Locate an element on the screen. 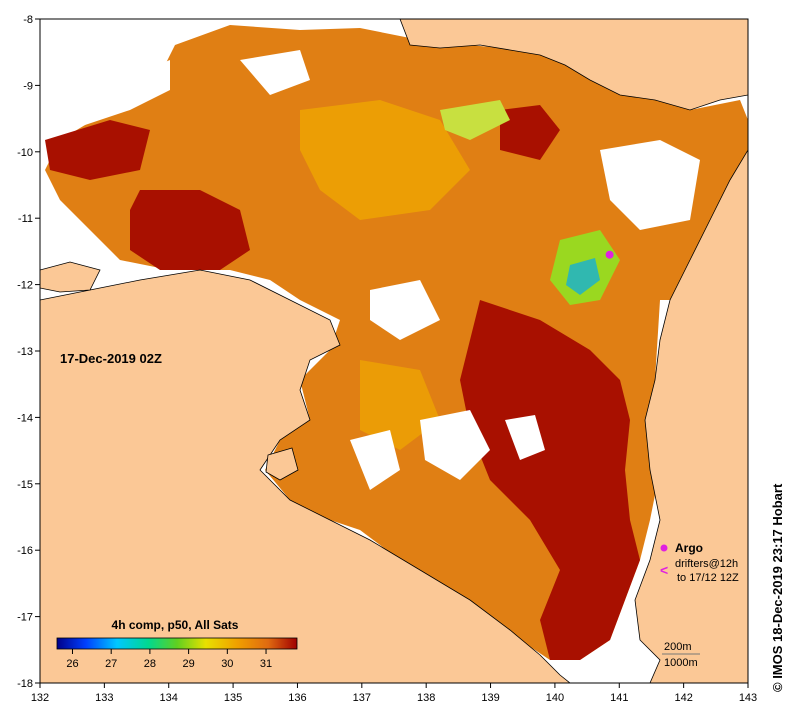 The width and height of the screenshot is (791, 716). x-tick-label: 137 is located at coordinates (362, 698).